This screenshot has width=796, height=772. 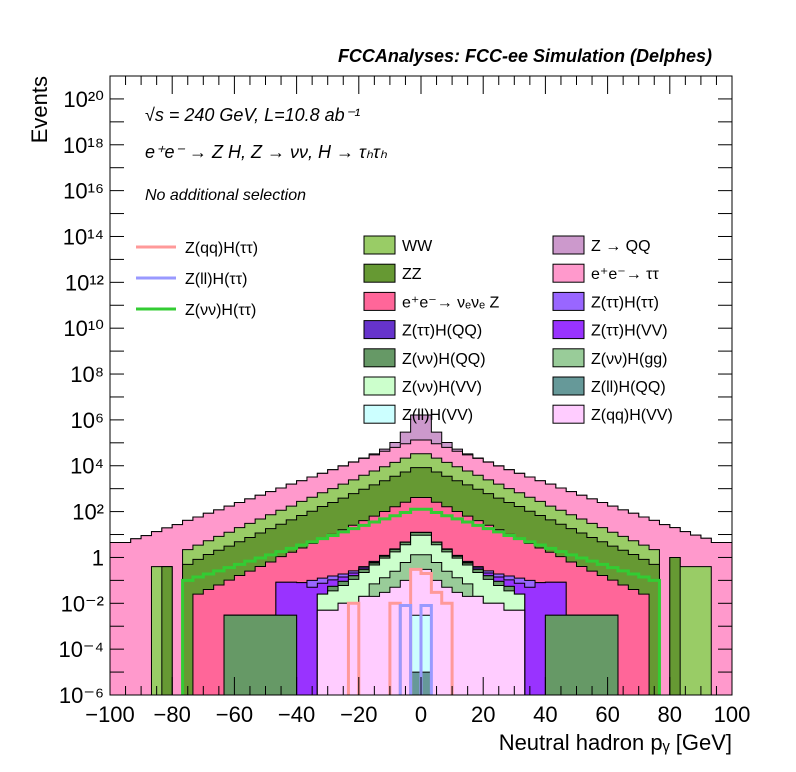 What do you see at coordinates (81, 695) in the screenshot?
I see `y-tick-label: 10⁻⁶` at bounding box center [81, 695].